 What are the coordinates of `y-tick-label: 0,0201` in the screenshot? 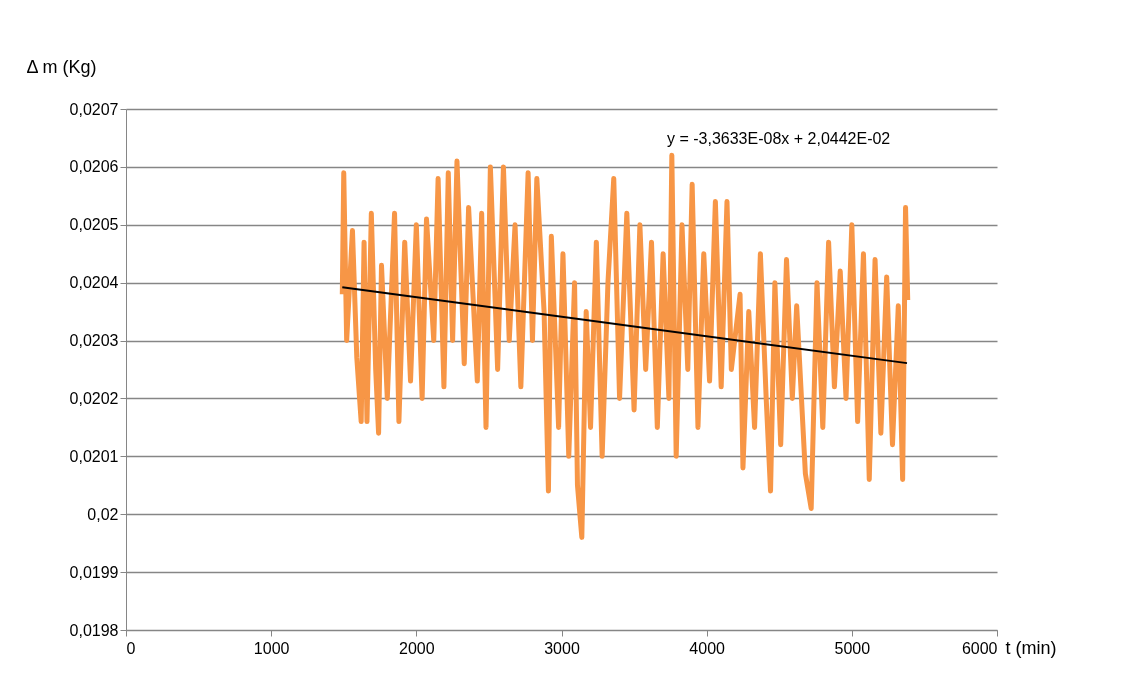 It's located at (94, 456).